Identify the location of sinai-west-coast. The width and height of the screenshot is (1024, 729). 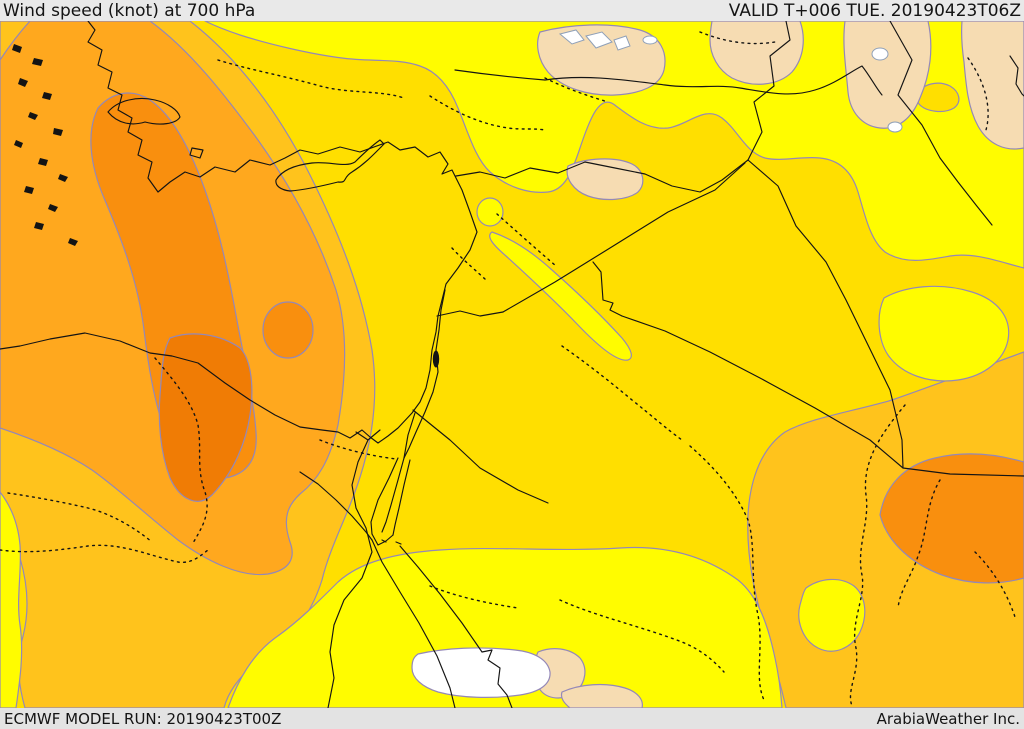
(384, 496).